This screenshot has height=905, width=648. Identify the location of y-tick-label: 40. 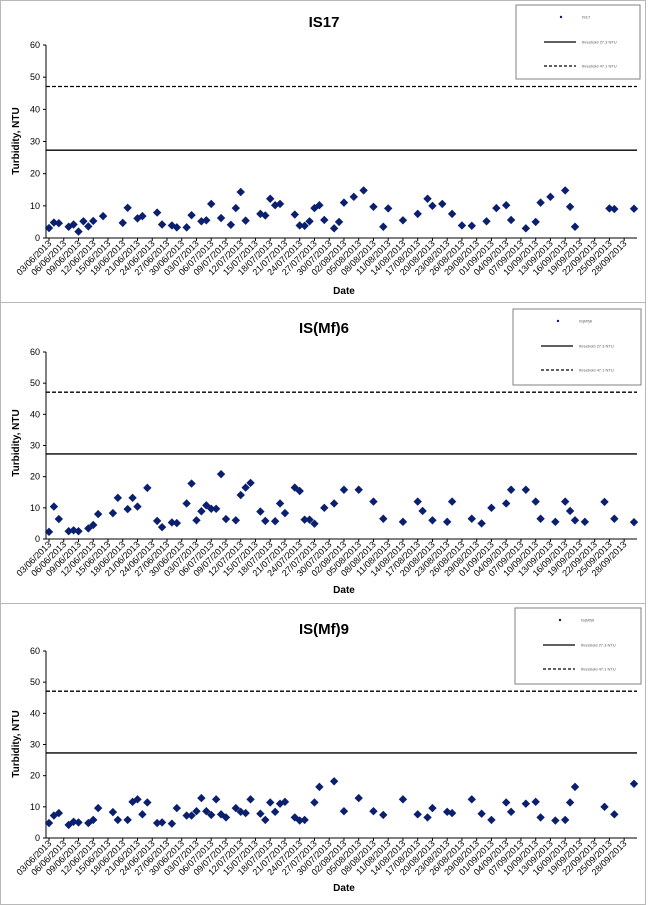
(35, 414).